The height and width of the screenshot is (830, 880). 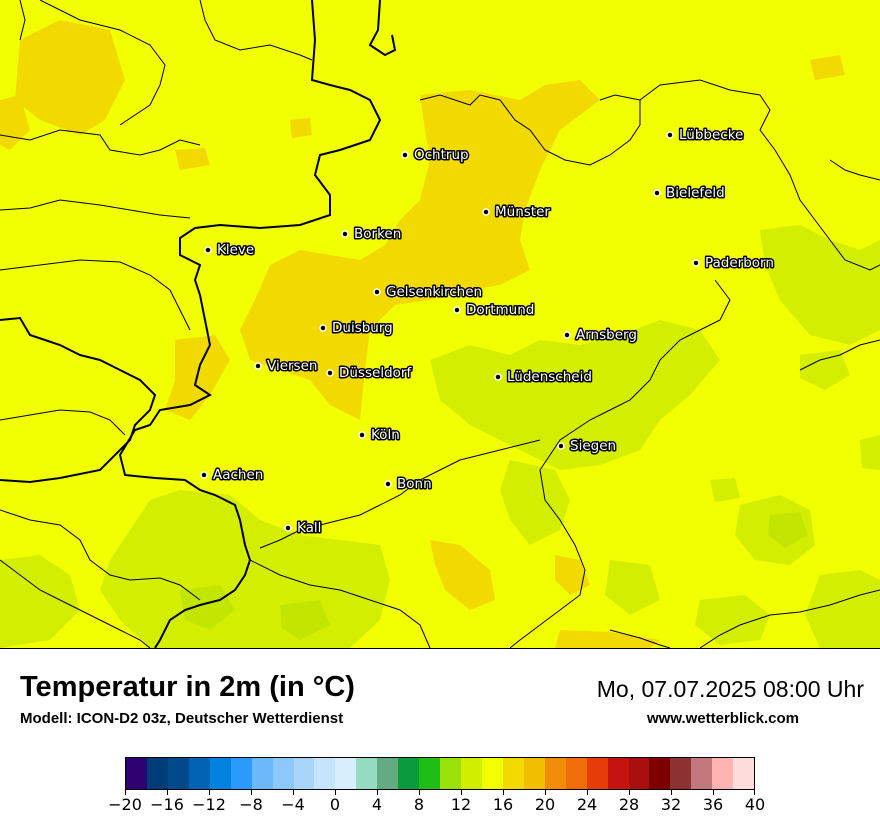 What do you see at coordinates (503, 804) in the screenshot?
I see `legend-tick-label: 16` at bounding box center [503, 804].